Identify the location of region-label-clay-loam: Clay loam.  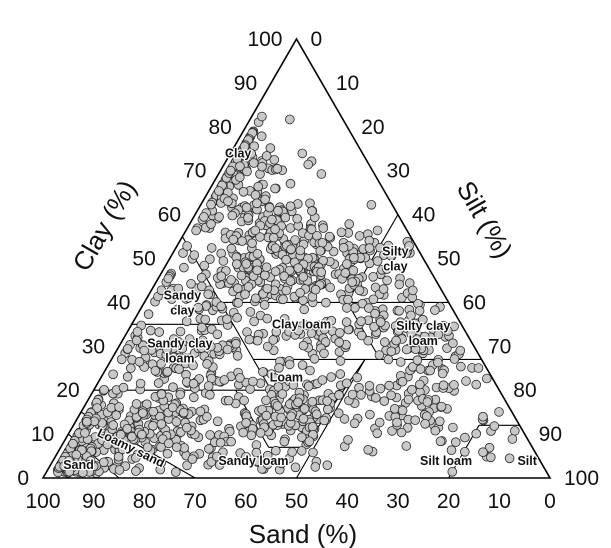
(301, 325).